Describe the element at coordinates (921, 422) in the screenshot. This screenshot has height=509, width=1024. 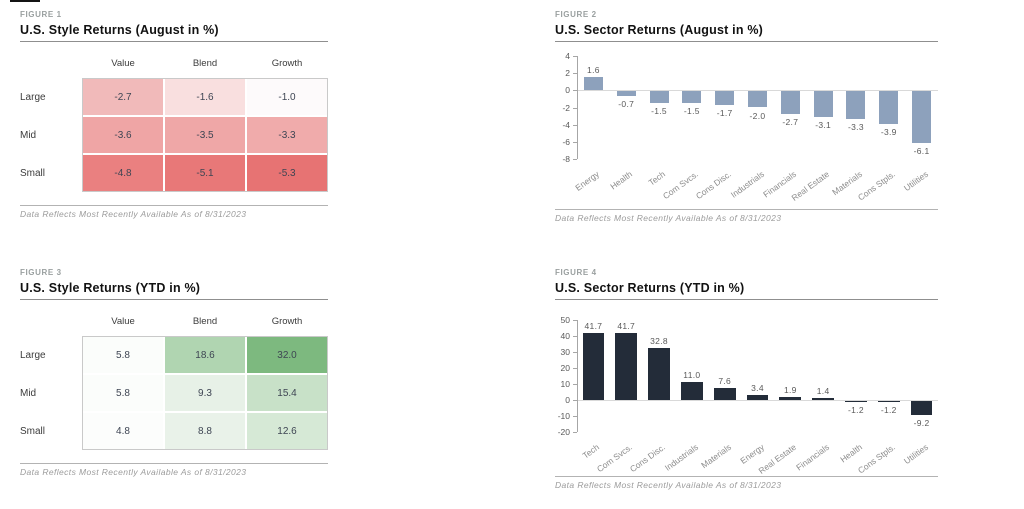
I see `bar-value-label: -9.2` at that location.